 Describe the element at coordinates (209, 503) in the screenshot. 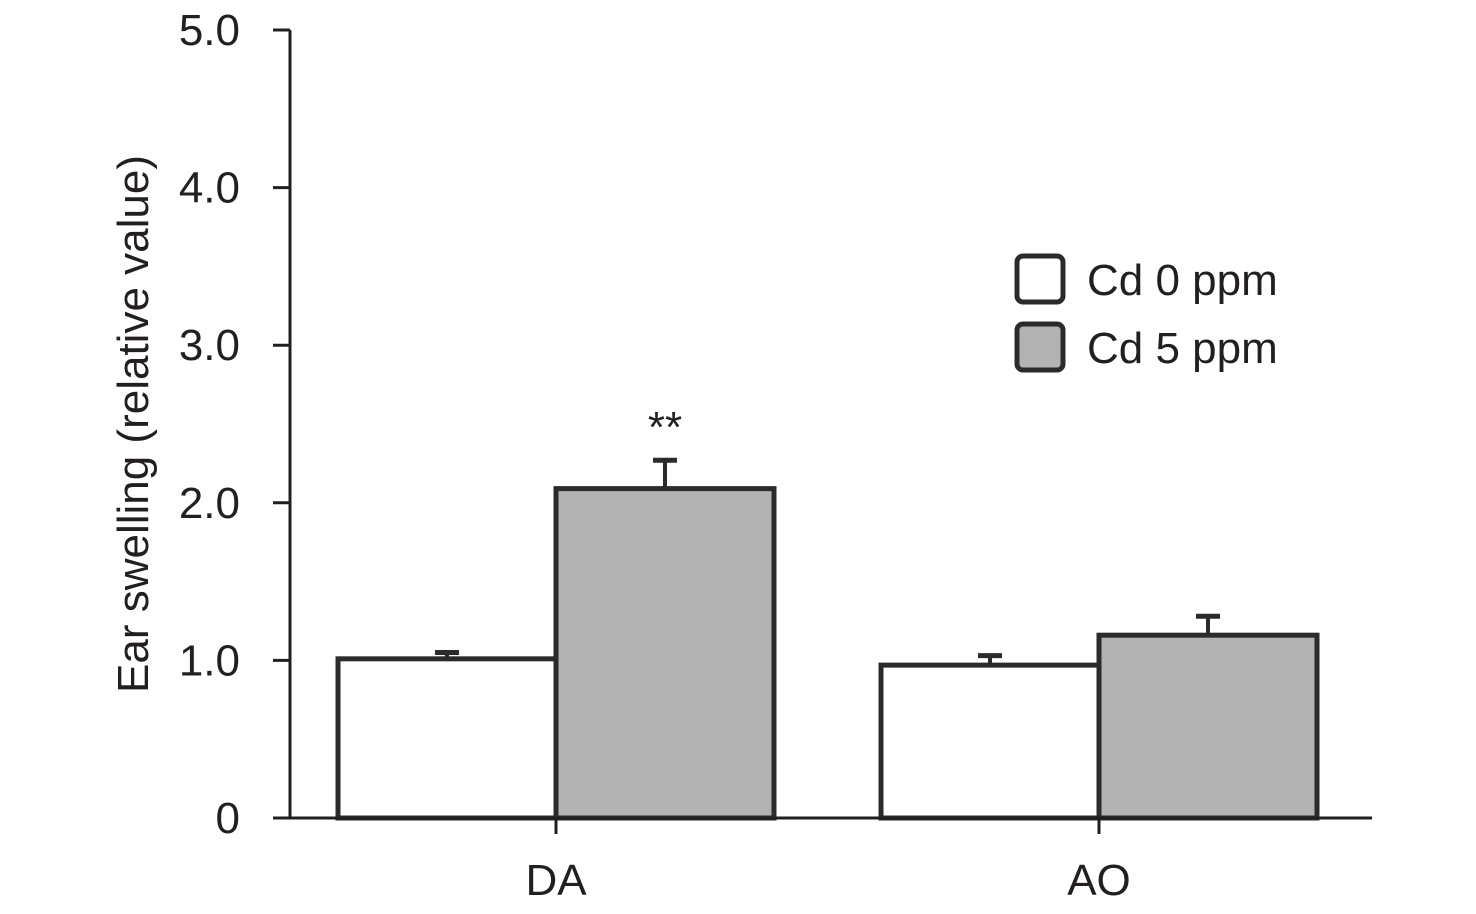

I see `y-tick-label: 2.0` at that location.